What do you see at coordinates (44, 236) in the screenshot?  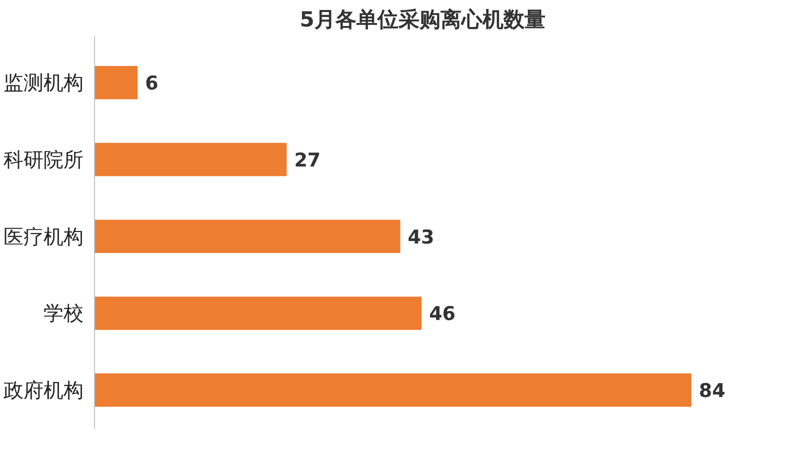 I see `y-tick-label: 医疗机构` at bounding box center [44, 236].